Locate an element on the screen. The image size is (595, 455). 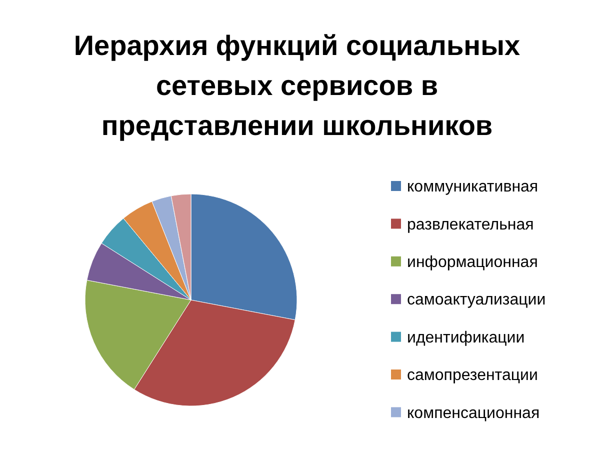
legend-label: самоактуализации is located at coordinates (476, 300).